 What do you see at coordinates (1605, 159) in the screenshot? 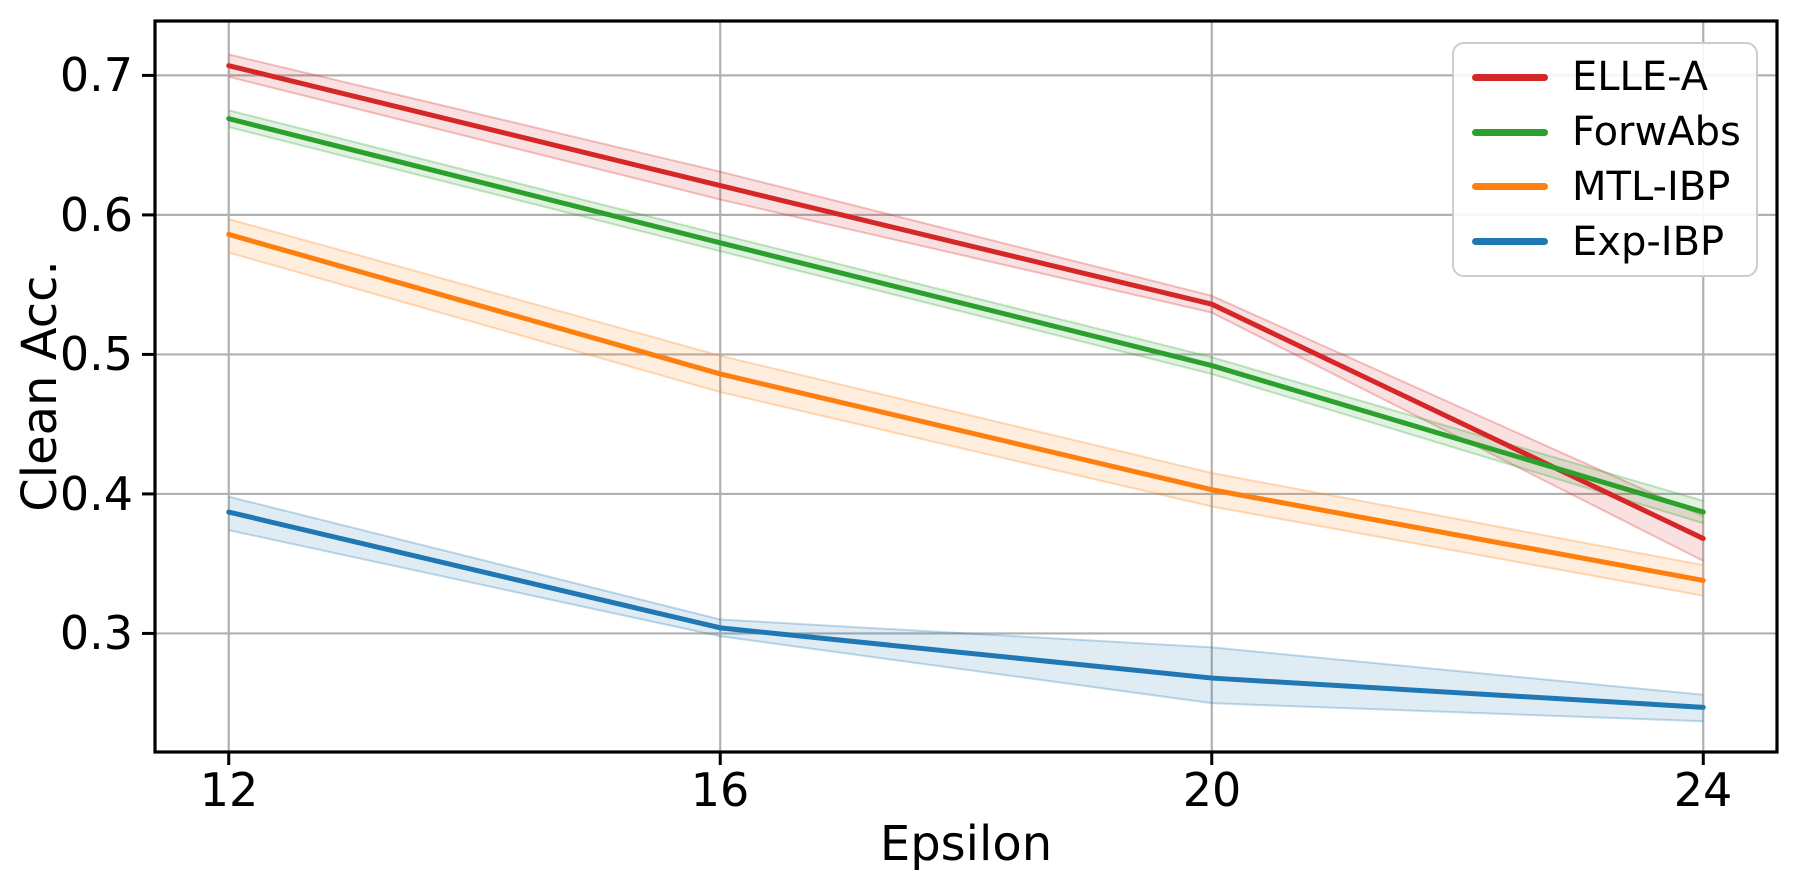
I see `legend: ELLE-A ForwAbs MTL-IBP Exp-IBP` at bounding box center [1605, 159].